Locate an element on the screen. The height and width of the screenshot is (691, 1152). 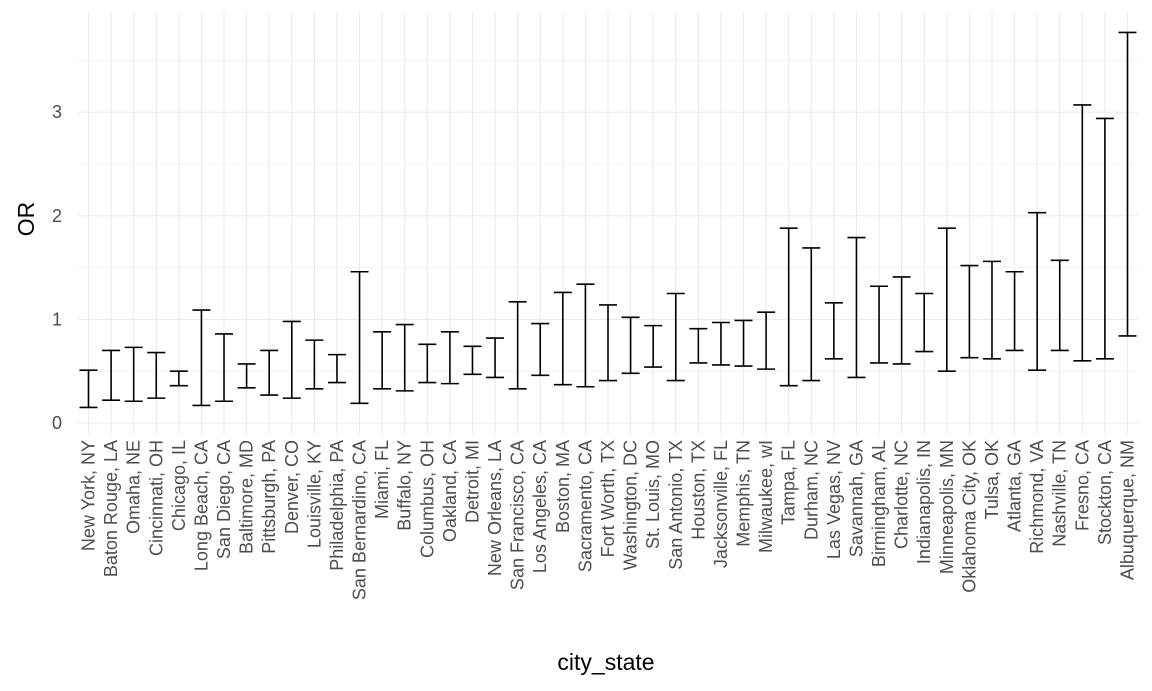
x-axis-title: city_state is located at coordinates (605, 662).